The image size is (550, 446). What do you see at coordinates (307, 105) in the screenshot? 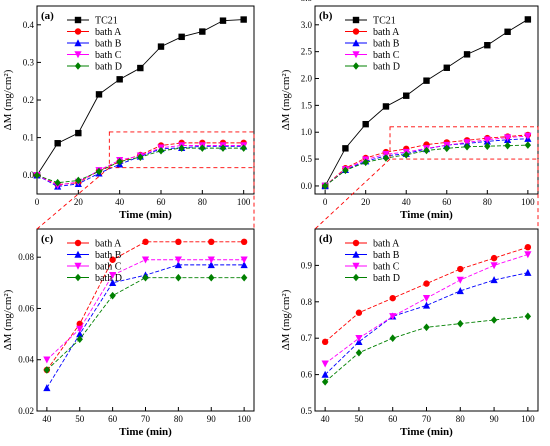
I see `y-tick-label: 1.5` at bounding box center [307, 105].